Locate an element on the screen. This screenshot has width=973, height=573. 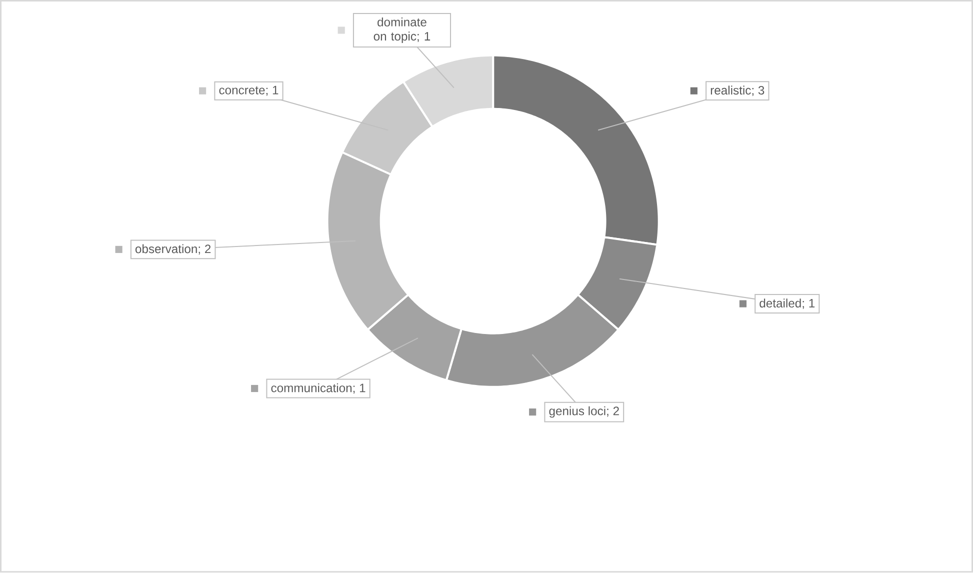
legend-label: genius loci; 2 is located at coordinates (584, 412).